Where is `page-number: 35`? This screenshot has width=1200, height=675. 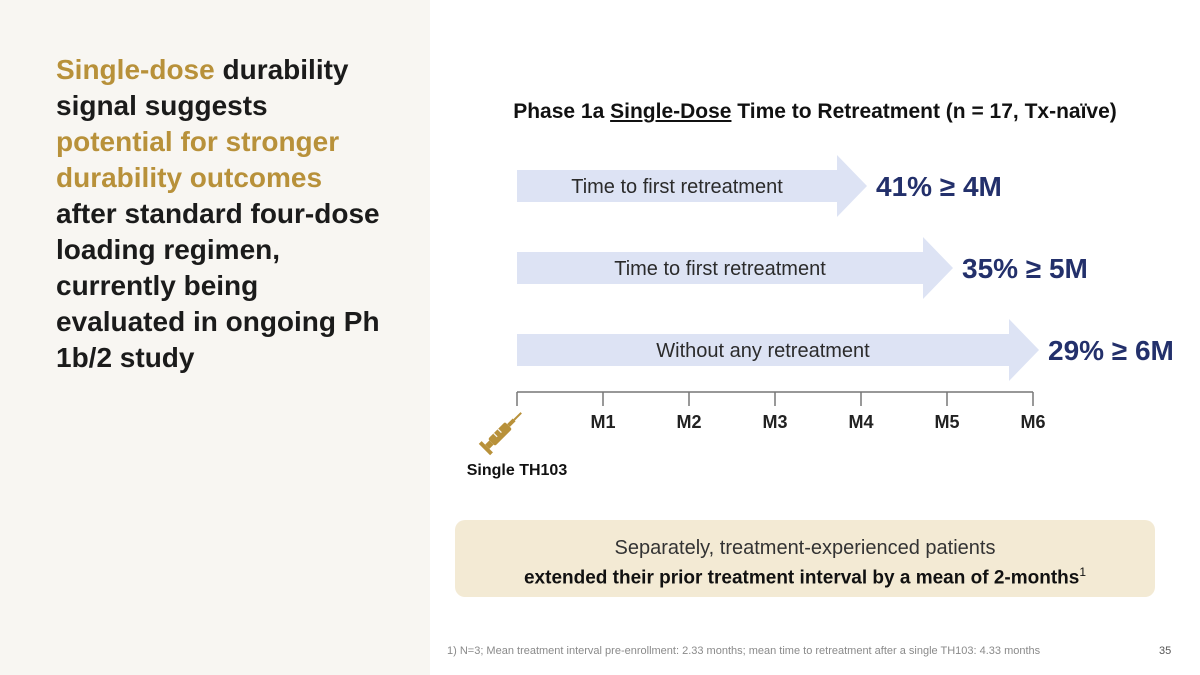 page-number: 35 is located at coordinates (1165, 651).